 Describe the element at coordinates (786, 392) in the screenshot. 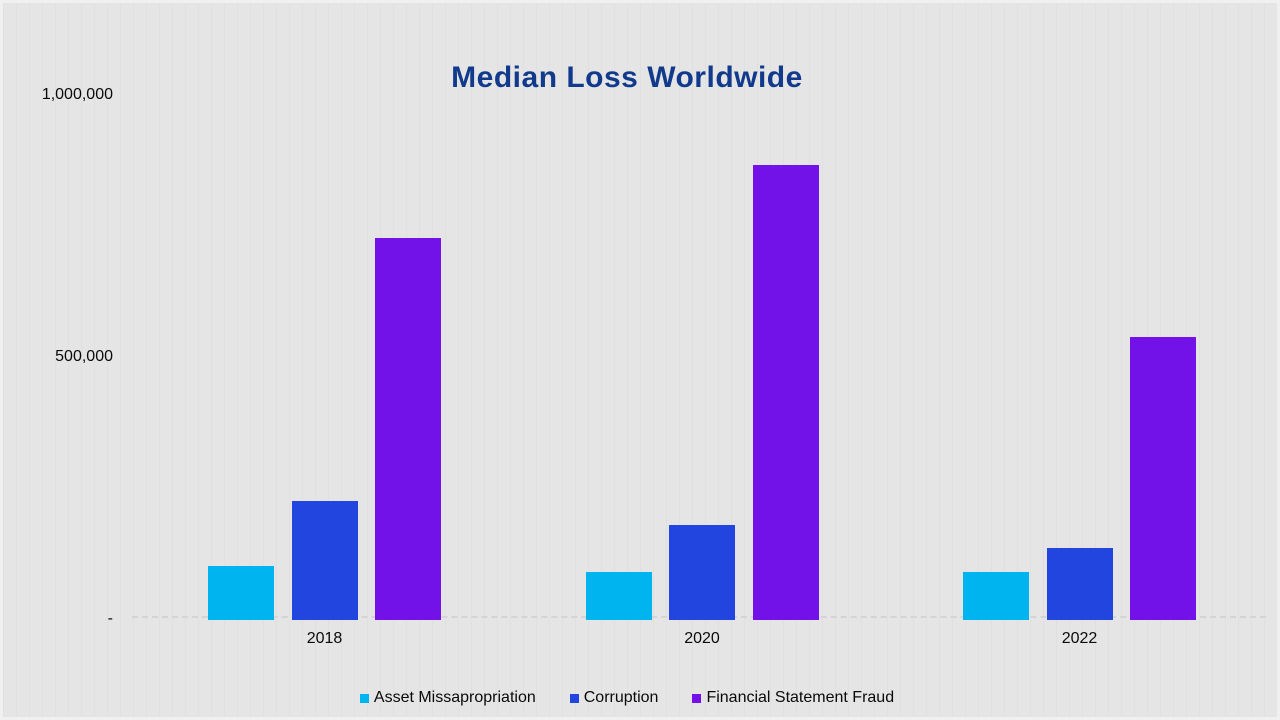

I see `bar-financial-statement-fraud-2020` at that location.